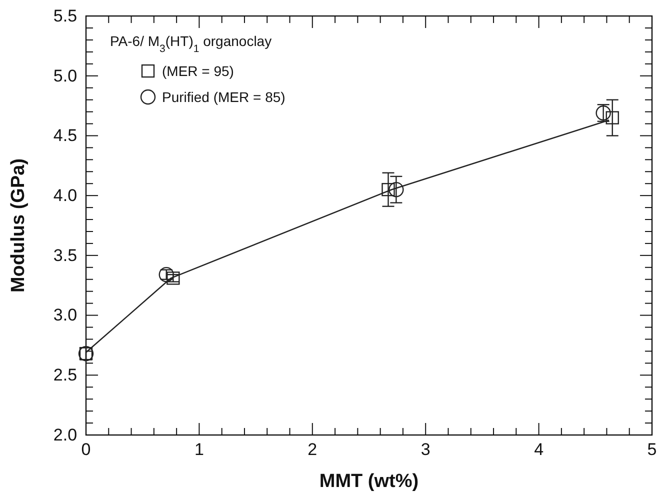 The height and width of the screenshot is (495, 667). What do you see at coordinates (86, 449) in the screenshot?
I see `x-tick-label: 0` at bounding box center [86, 449].